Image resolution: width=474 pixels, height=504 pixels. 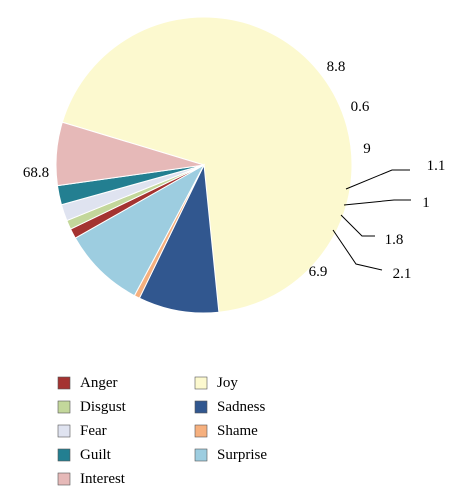 I want to click on legend-swatch-surprise, so click(x=201, y=455).